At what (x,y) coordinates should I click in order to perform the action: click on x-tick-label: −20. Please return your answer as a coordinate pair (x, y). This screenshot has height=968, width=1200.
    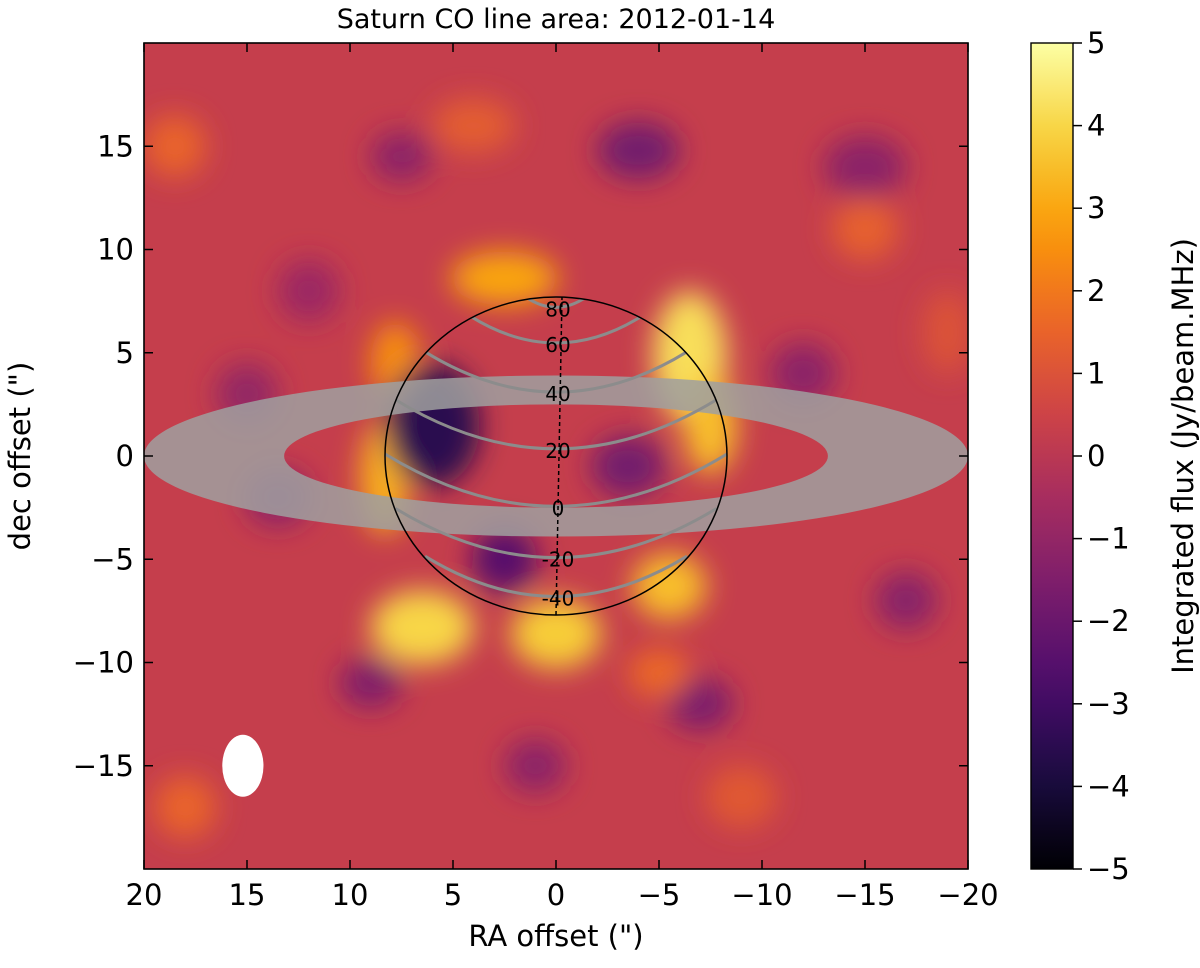
    Looking at the image, I should click on (967, 895).